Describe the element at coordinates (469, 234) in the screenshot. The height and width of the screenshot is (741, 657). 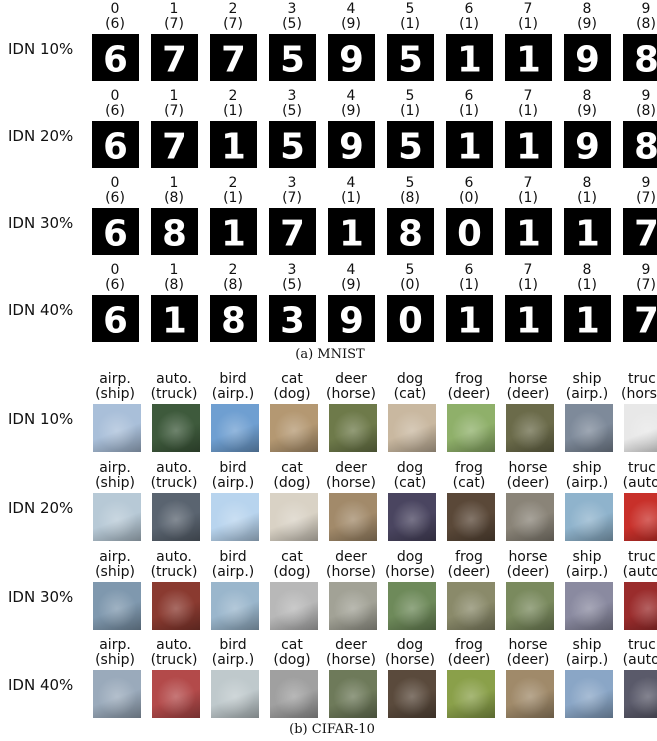
I see `svg-text: 0` at that location.